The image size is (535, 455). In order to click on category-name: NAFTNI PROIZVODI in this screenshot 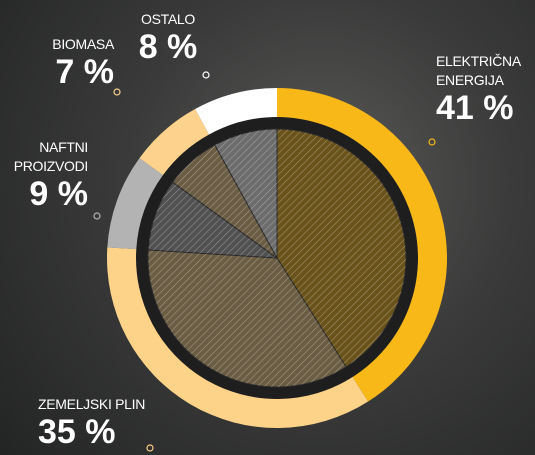, I will do `click(51, 156)`.